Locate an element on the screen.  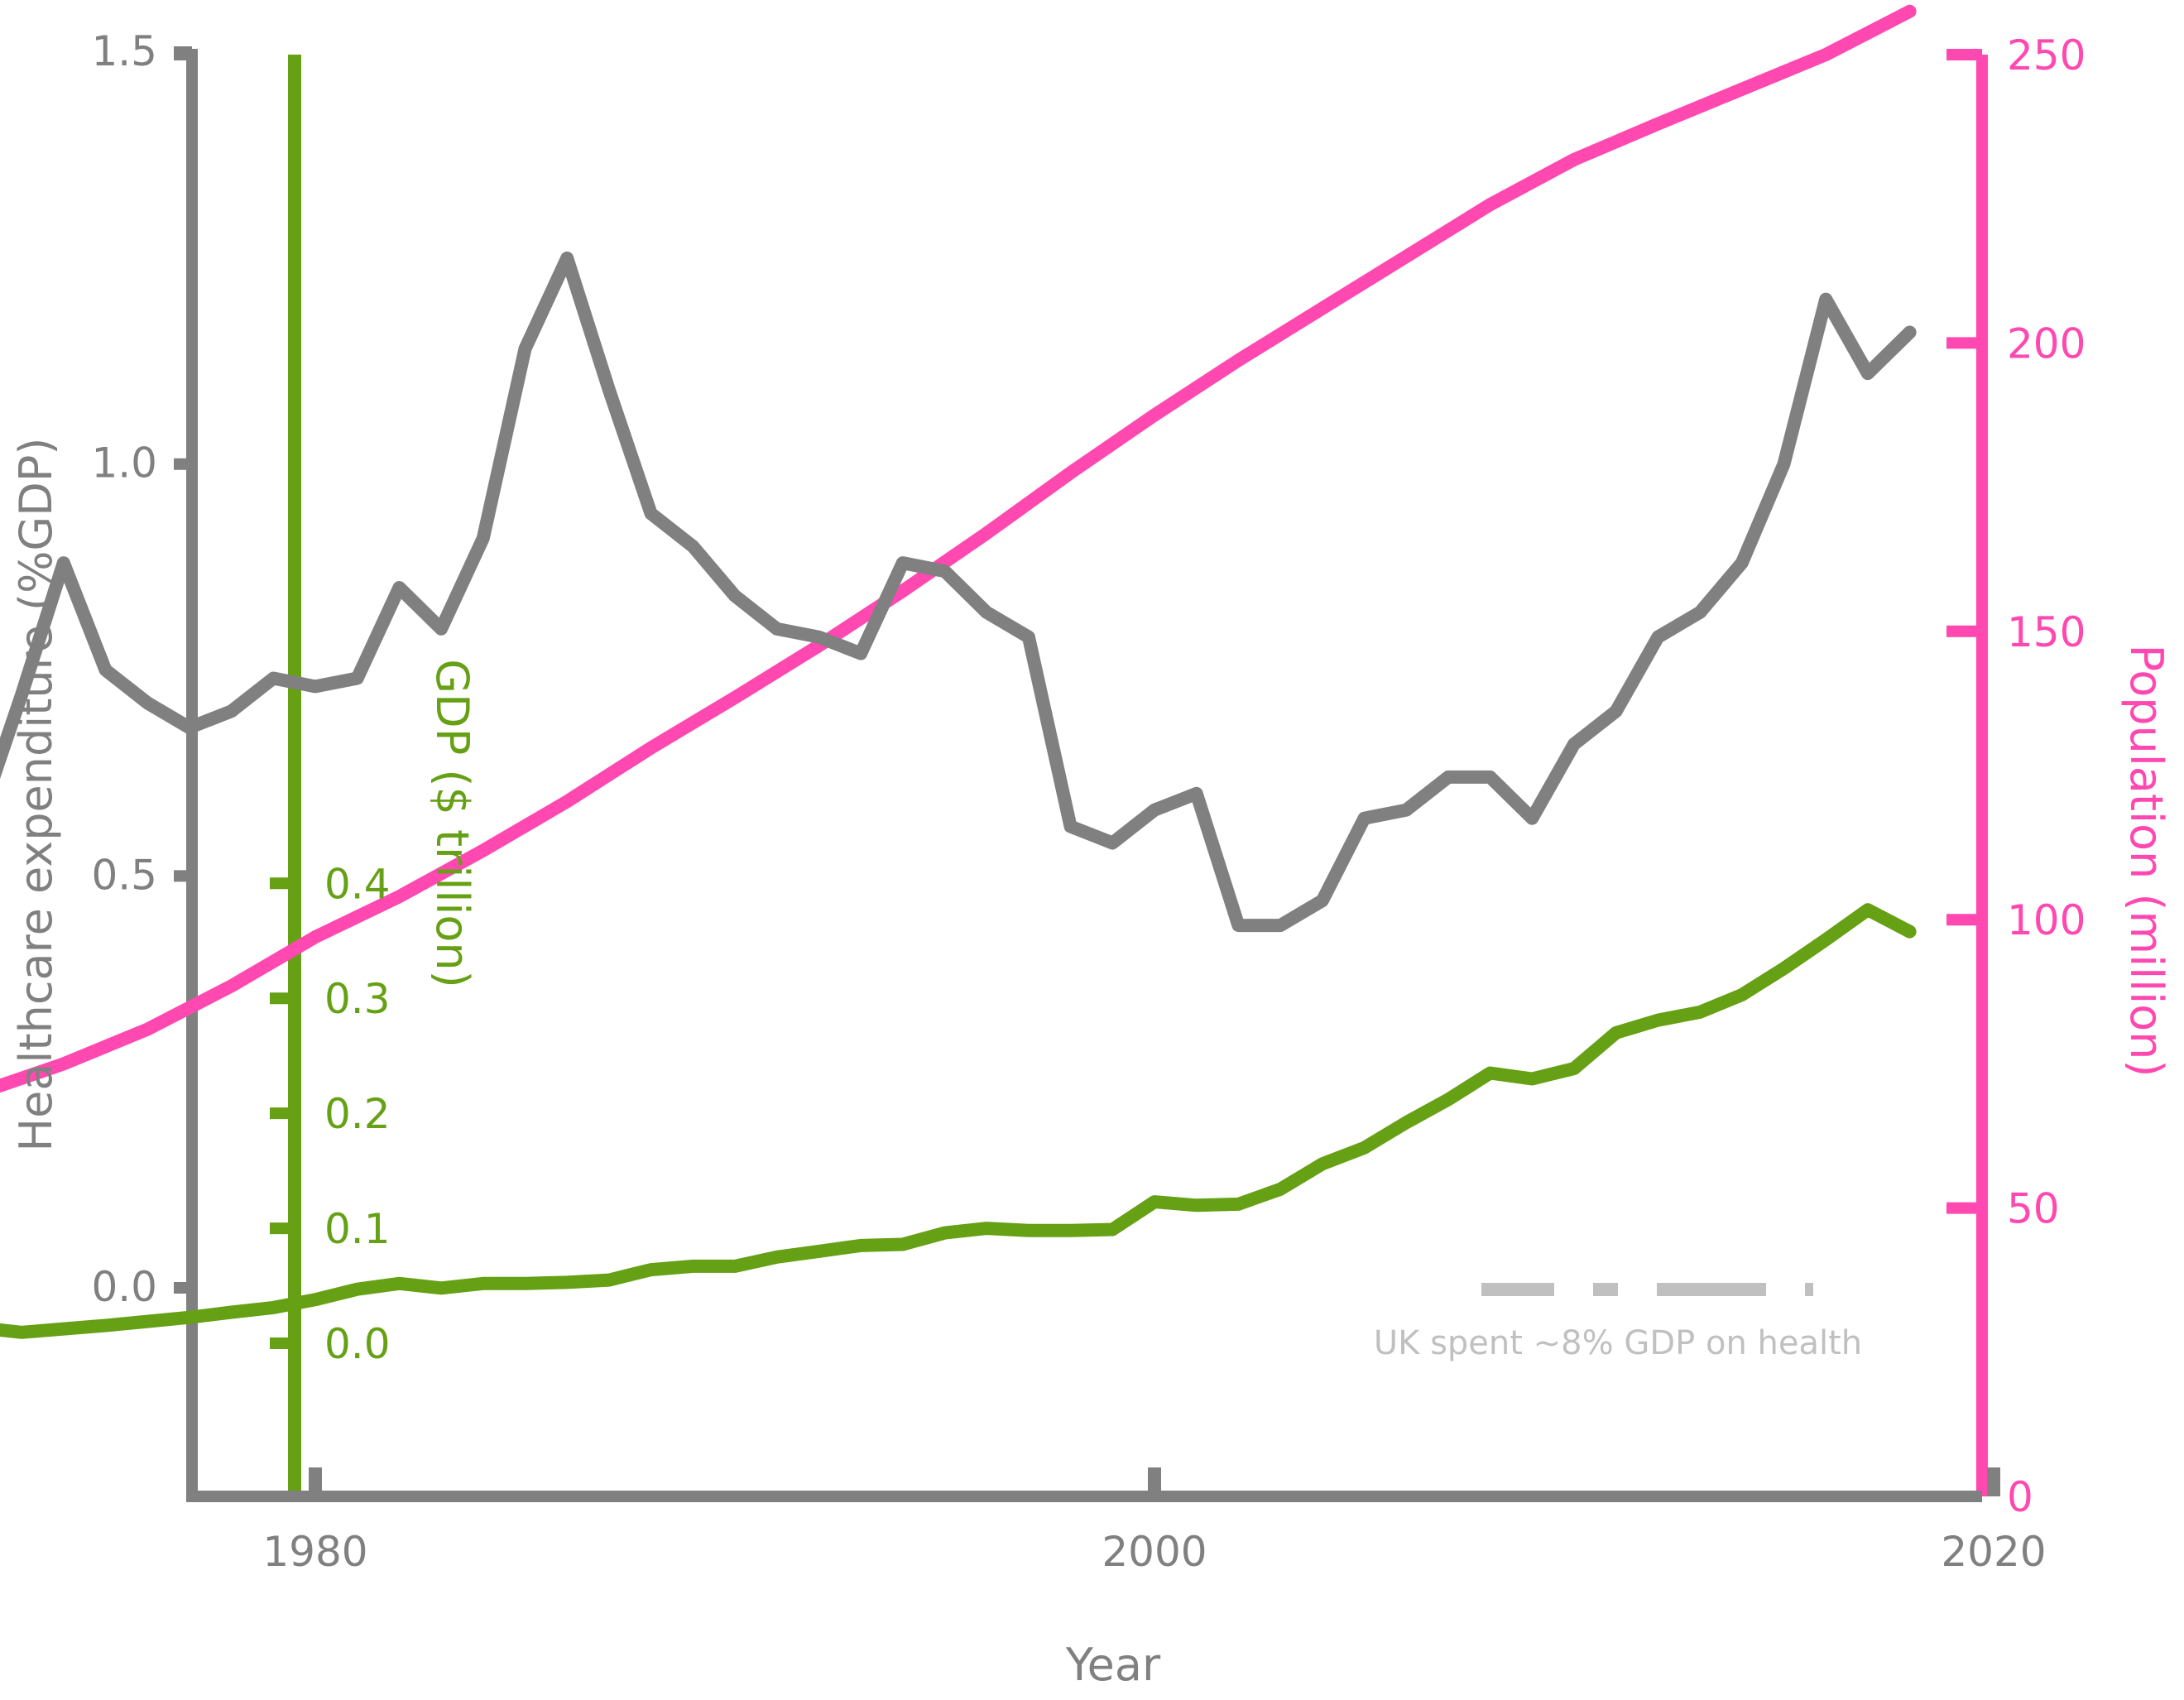
gdp-tick-label-4: 0.4 is located at coordinates (357, 884).